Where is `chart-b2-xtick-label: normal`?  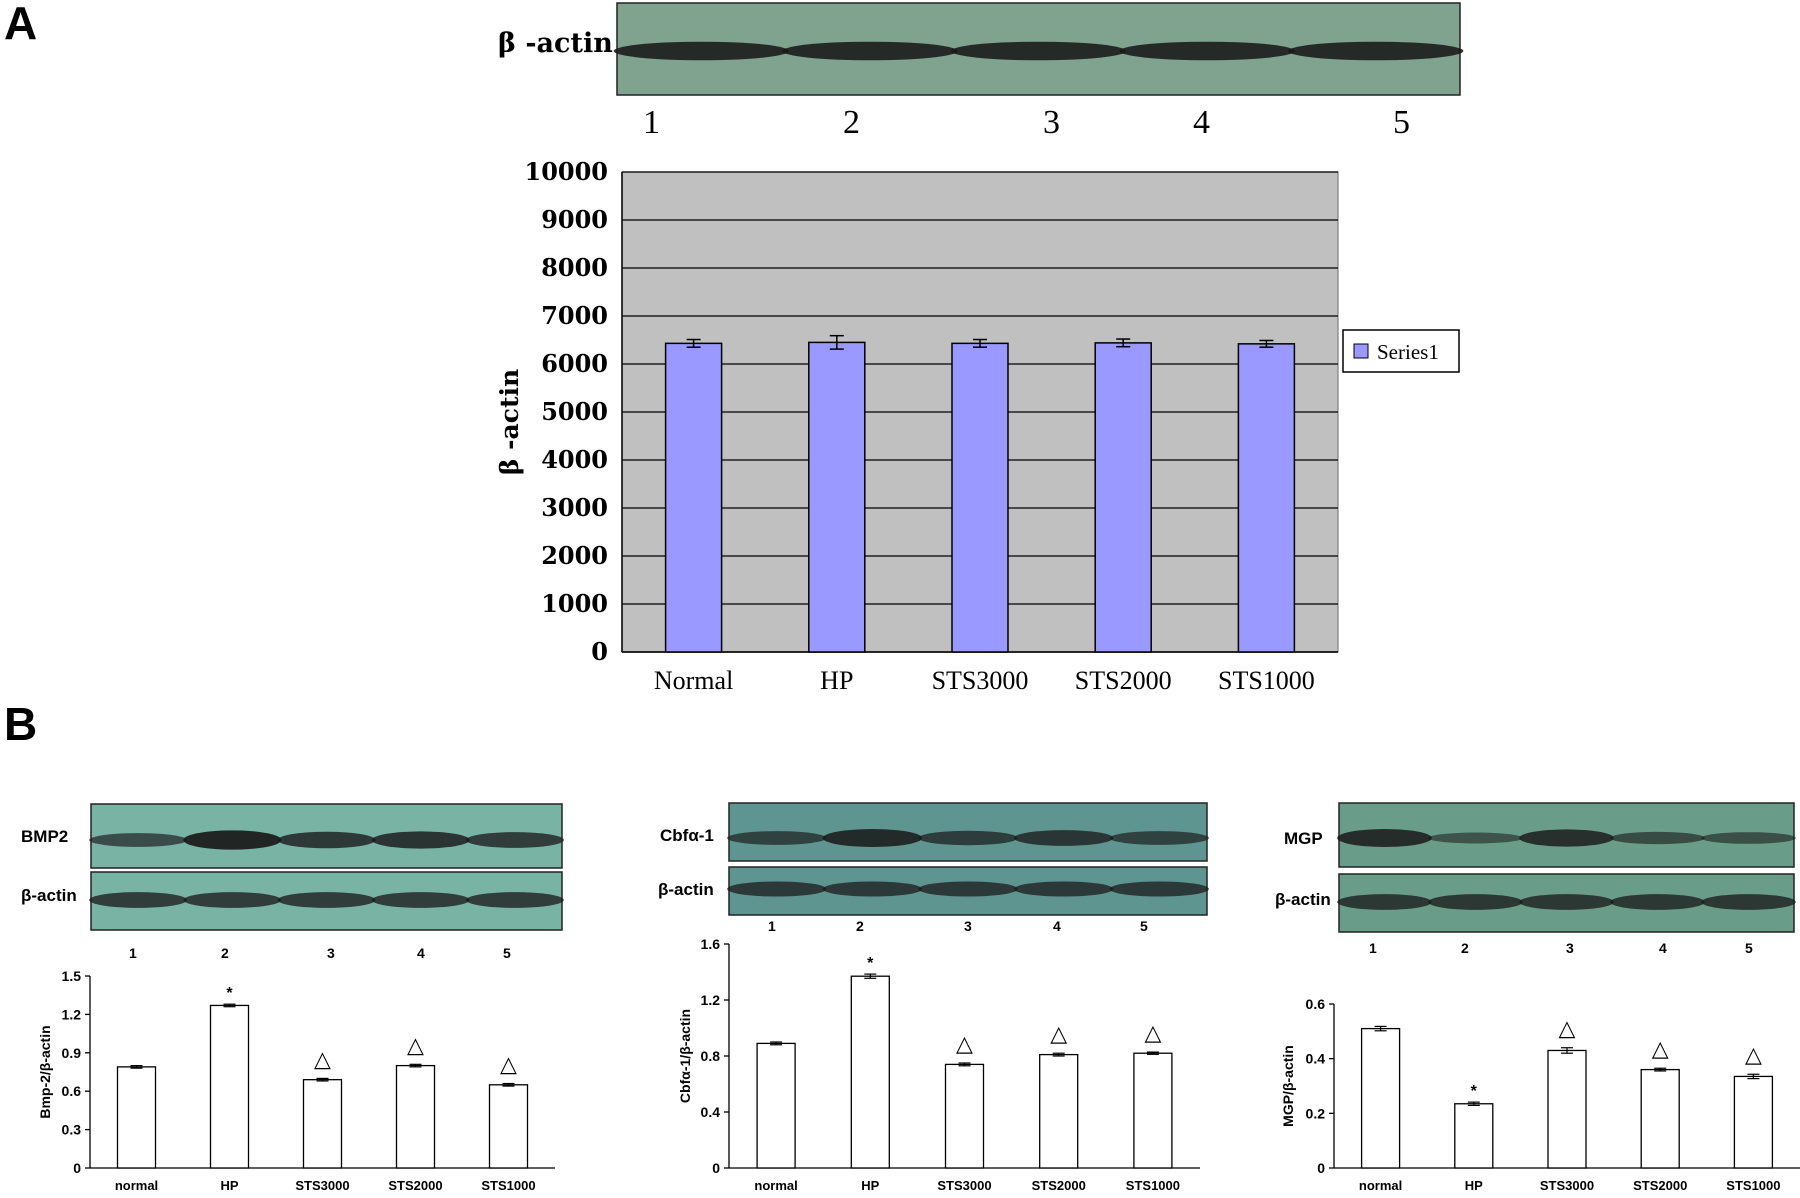 chart-b2-xtick-label: normal is located at coordinates (775, 1185).